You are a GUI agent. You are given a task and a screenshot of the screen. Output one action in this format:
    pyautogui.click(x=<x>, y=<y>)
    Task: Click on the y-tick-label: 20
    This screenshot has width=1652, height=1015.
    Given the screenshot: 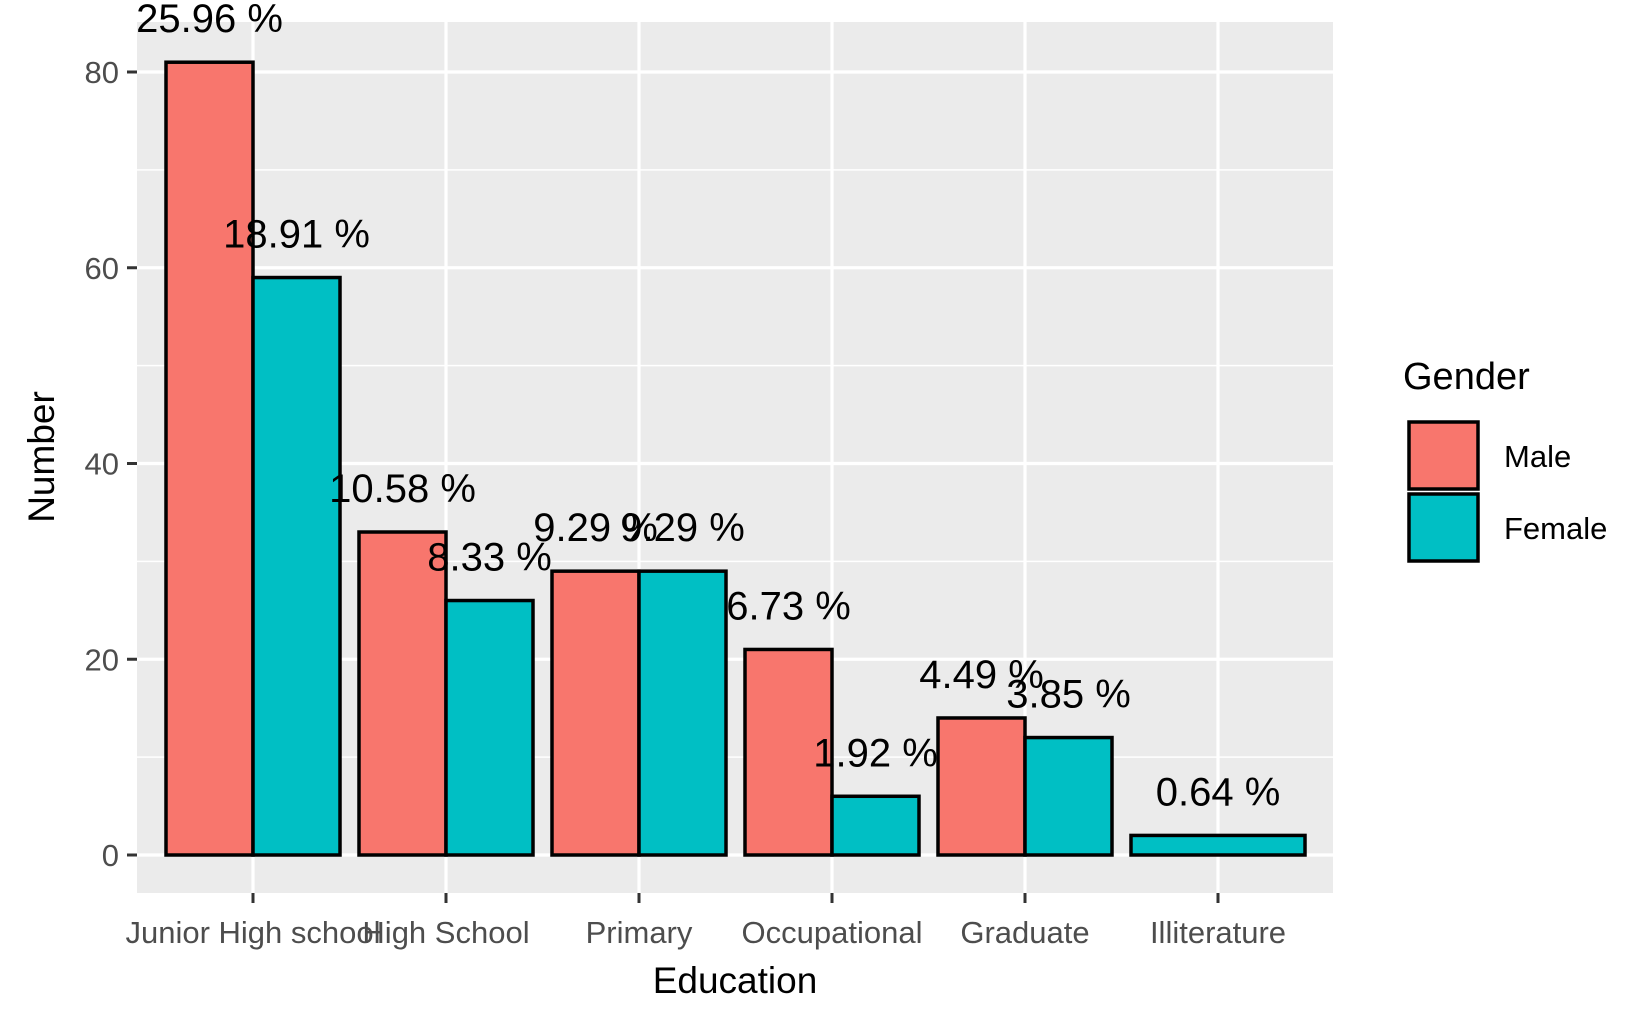 What is the action you would take?
    pyautogui.click(x=102, y=659)
    